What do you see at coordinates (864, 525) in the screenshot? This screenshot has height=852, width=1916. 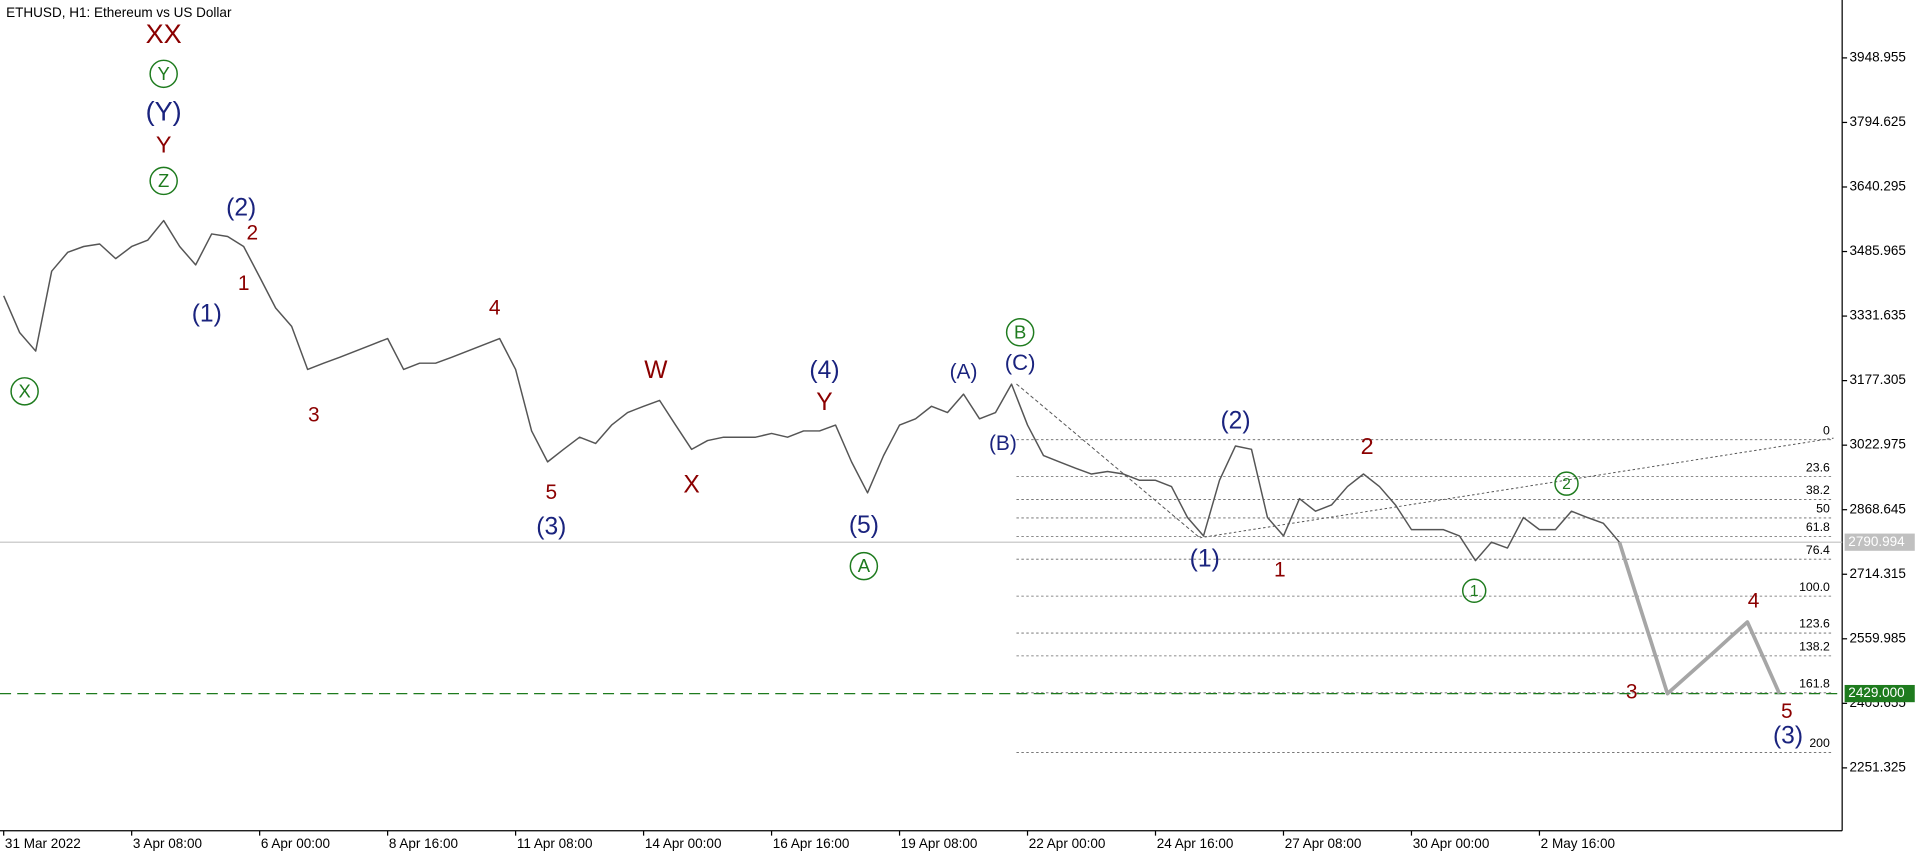 I see `wave-label: (5)` at bounding box center [864, 525].